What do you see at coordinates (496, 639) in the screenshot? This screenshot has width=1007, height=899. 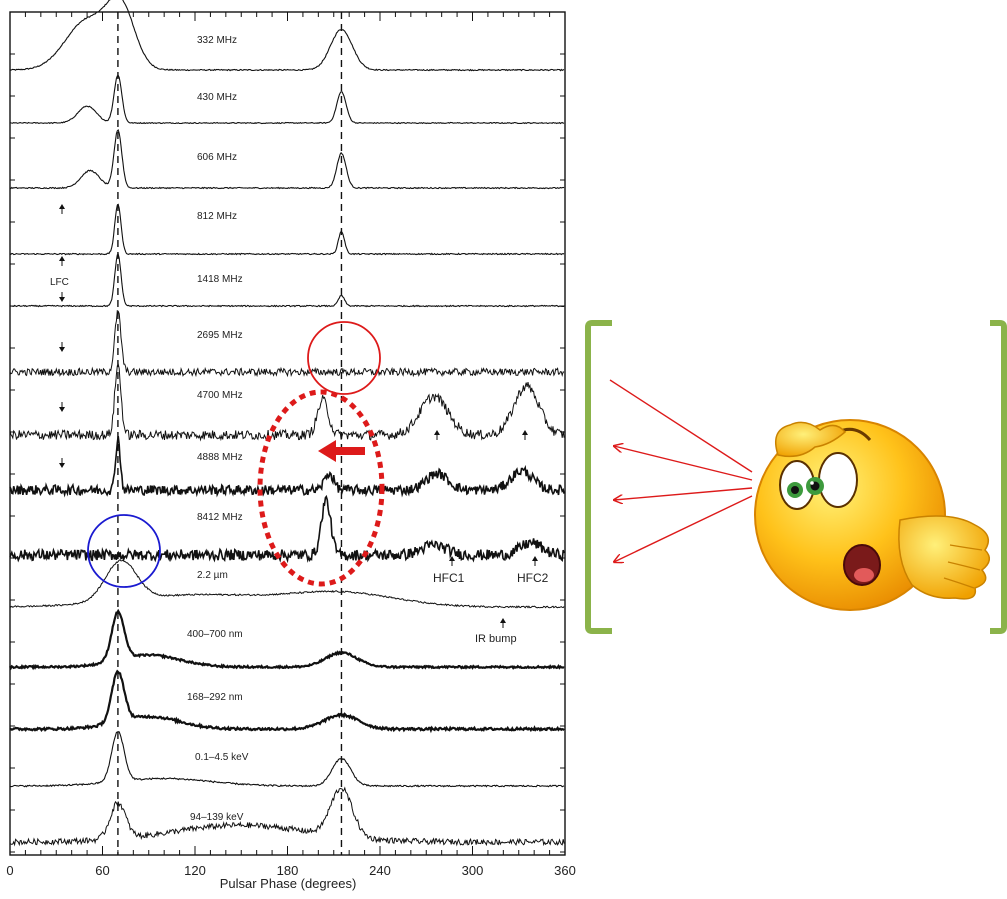 I see `annotation-ir-bump: IR bump` at bounding box center [496, 639].